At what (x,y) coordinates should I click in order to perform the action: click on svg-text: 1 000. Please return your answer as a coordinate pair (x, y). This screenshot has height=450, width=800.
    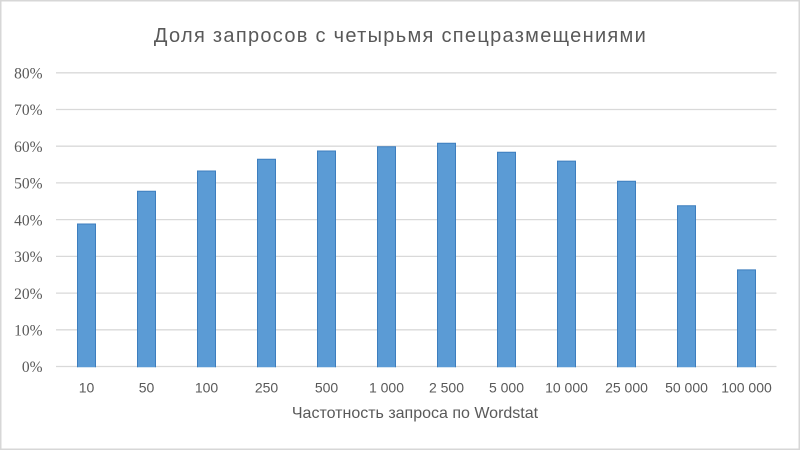
    Looking at the image, I should click on (386, 388).